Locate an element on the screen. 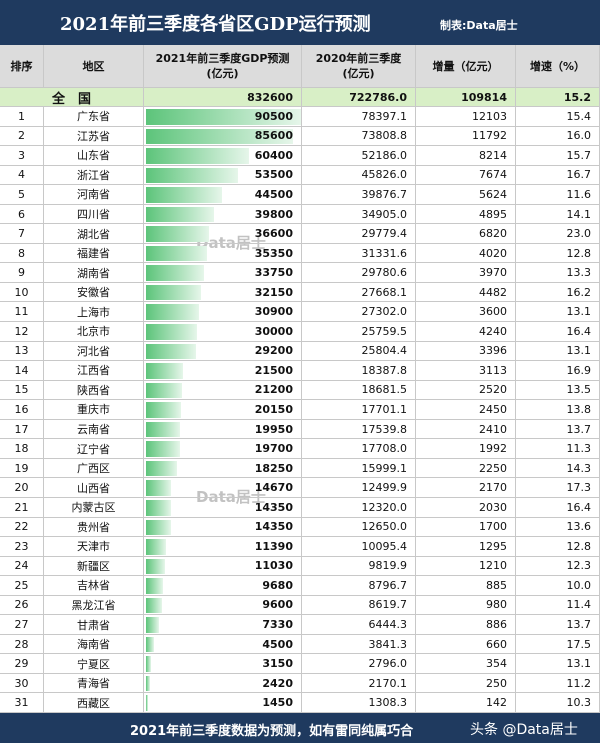 This screenshot has height=743, width=600. table-cell: 湖北省 is located at coordinates (94, 234).